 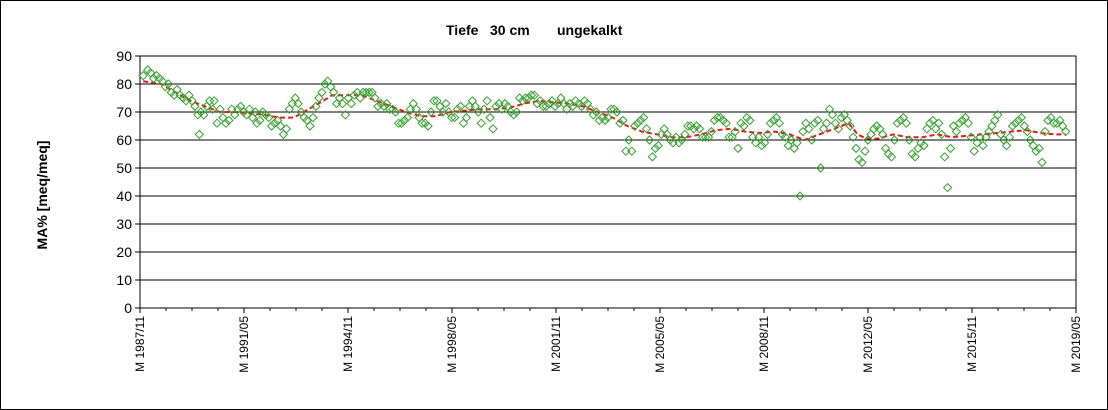 I want to click on y-axis-label: MA% [meq/meq], so click(x=42, y=195).